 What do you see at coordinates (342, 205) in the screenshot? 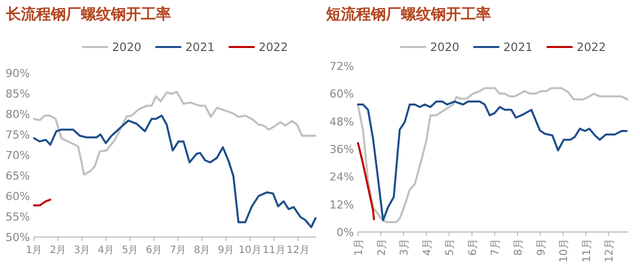
I see `y-tick-label: 12%` at bounding box center [342, 205].